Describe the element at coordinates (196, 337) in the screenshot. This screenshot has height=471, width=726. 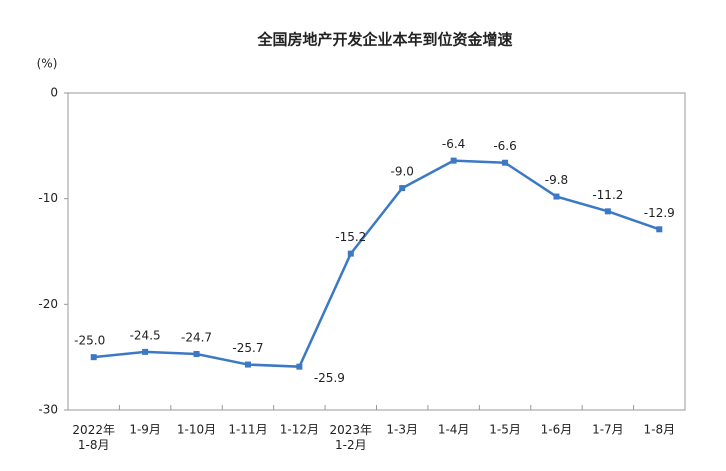
I see `data-label: -24.7` at that location.